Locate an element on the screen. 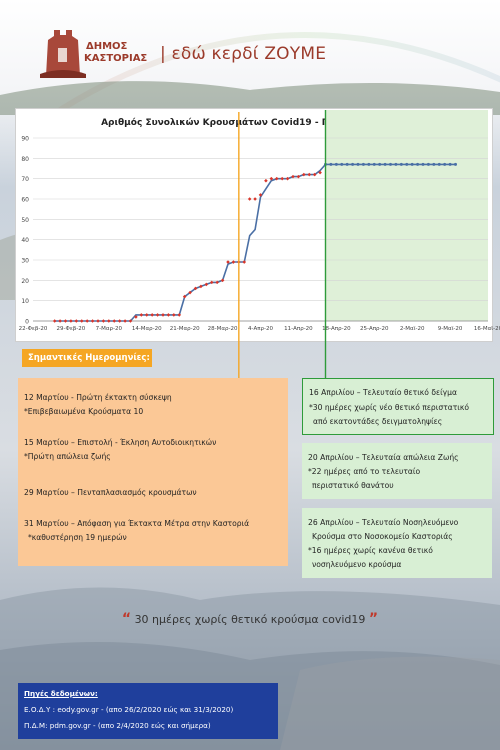  event-note: *καθυστέρηση 19 ημερών is located at coordinates (77, 537).